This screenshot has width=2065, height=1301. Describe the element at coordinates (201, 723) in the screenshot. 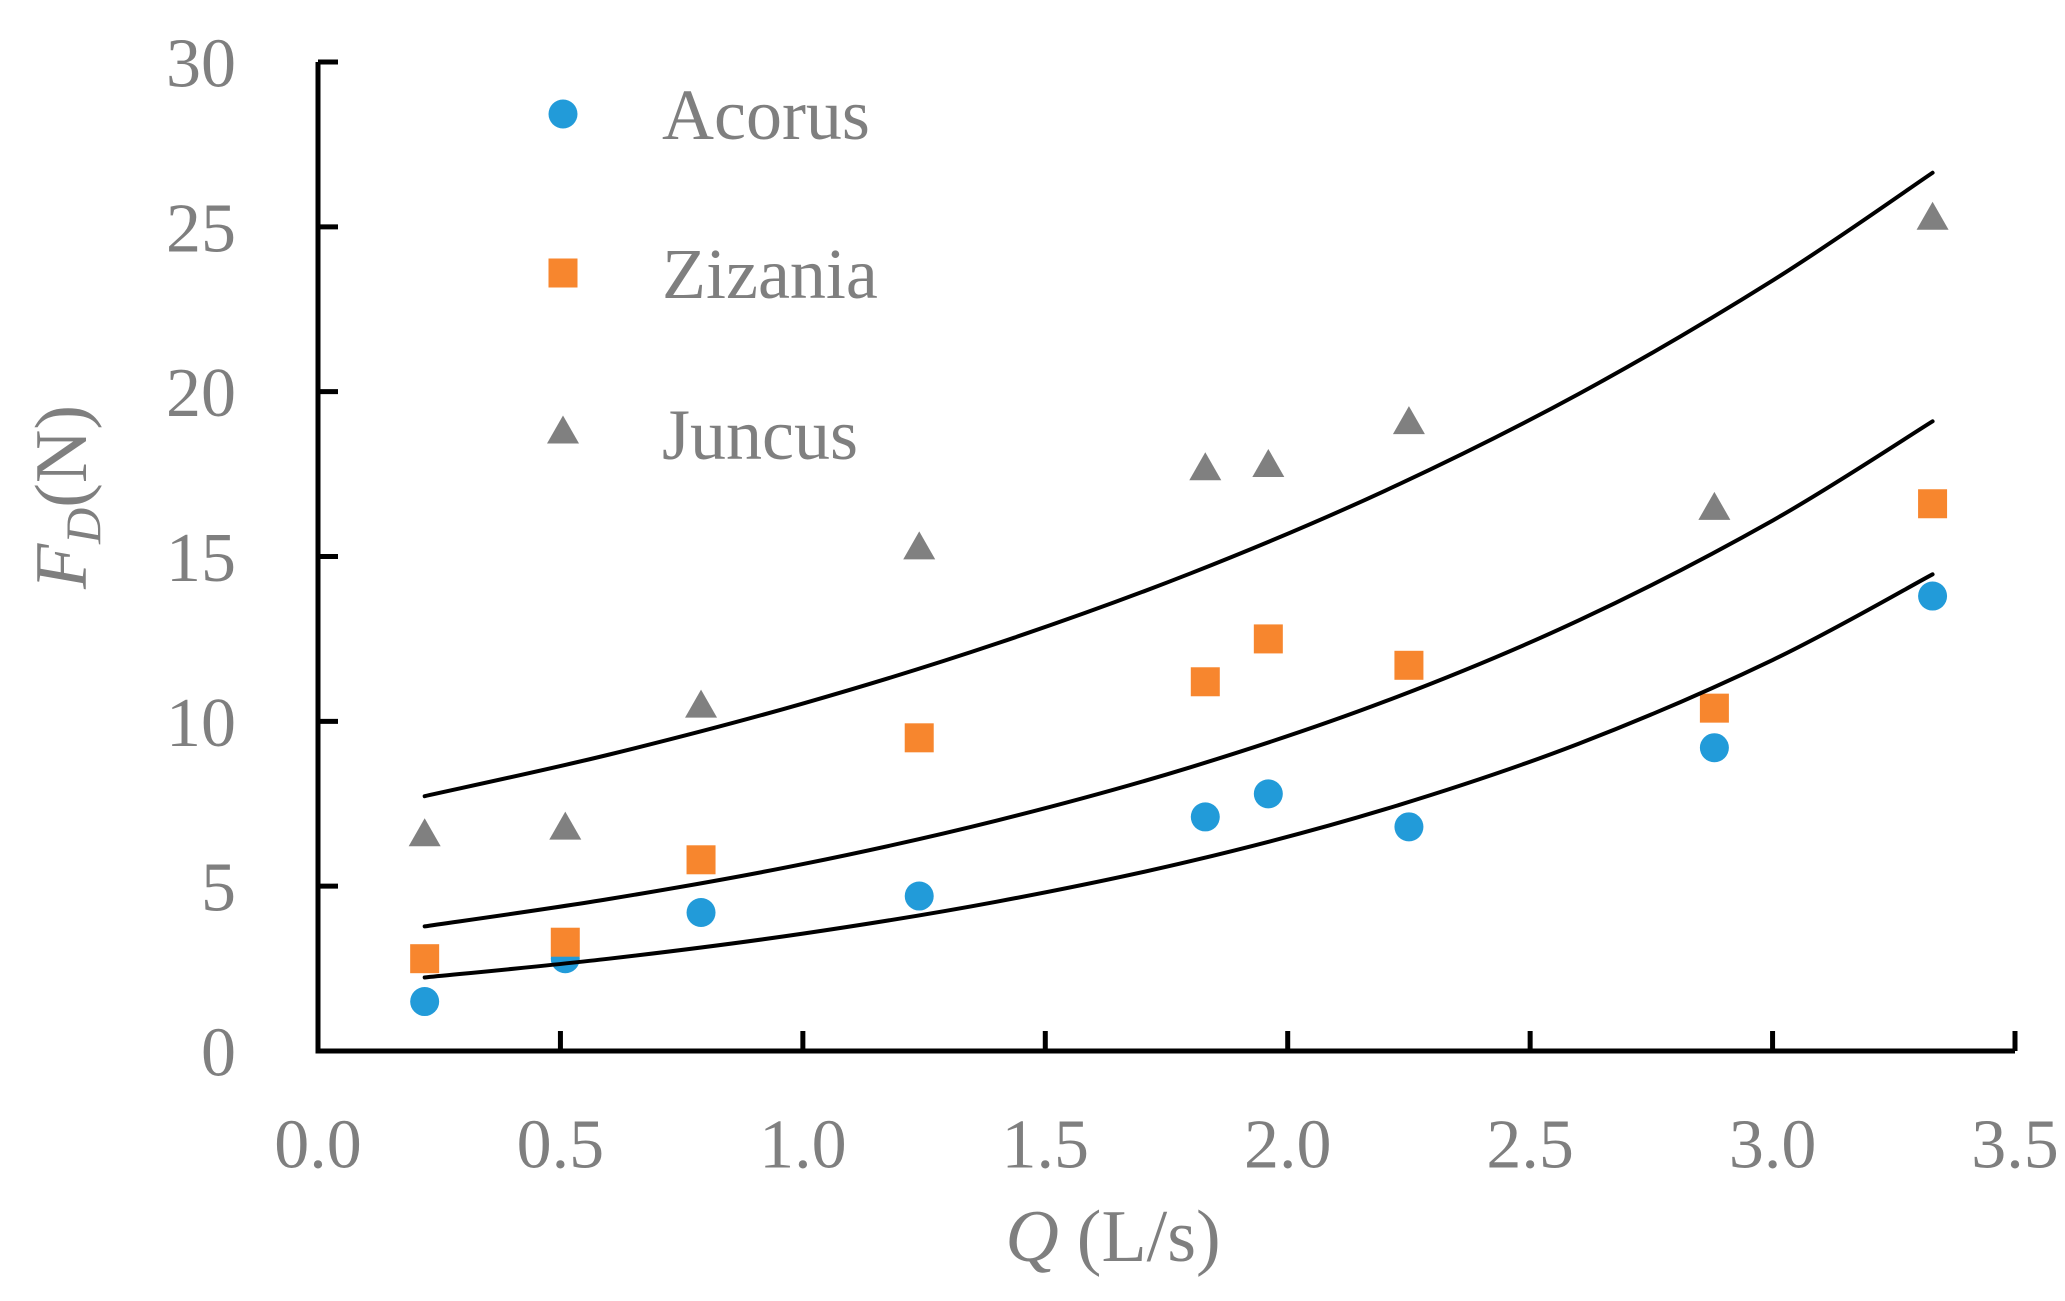

I see `y-tick-label: 10` at that location.